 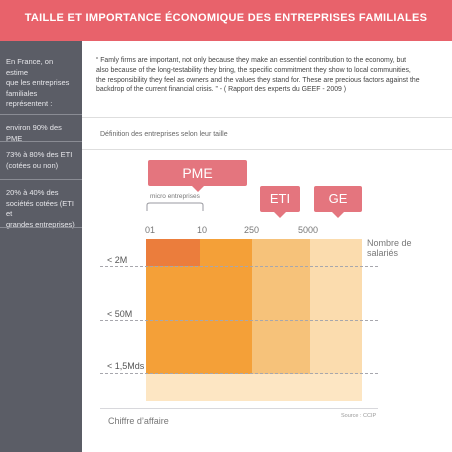 What do you see at coordinates (32, 192) in the screenshot?
I see `sidebar-stat-line: 20% à 40% des` at bounding box center [32, 192].